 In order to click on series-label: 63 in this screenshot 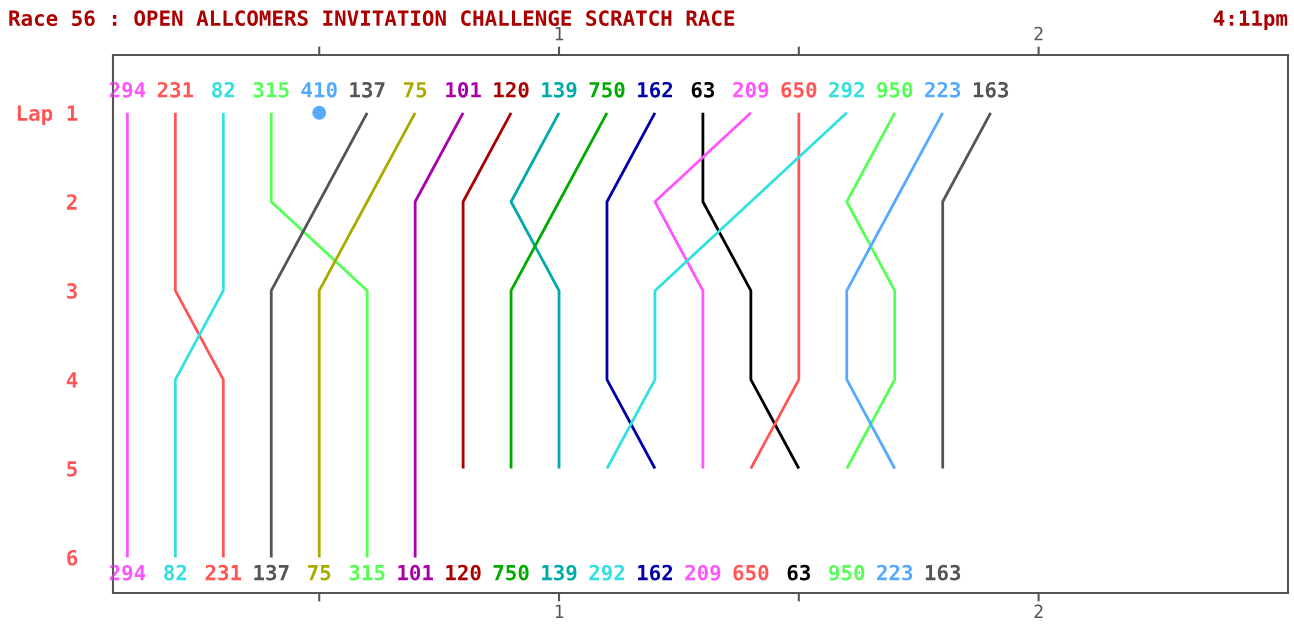, I will do `click(703, 89)`.